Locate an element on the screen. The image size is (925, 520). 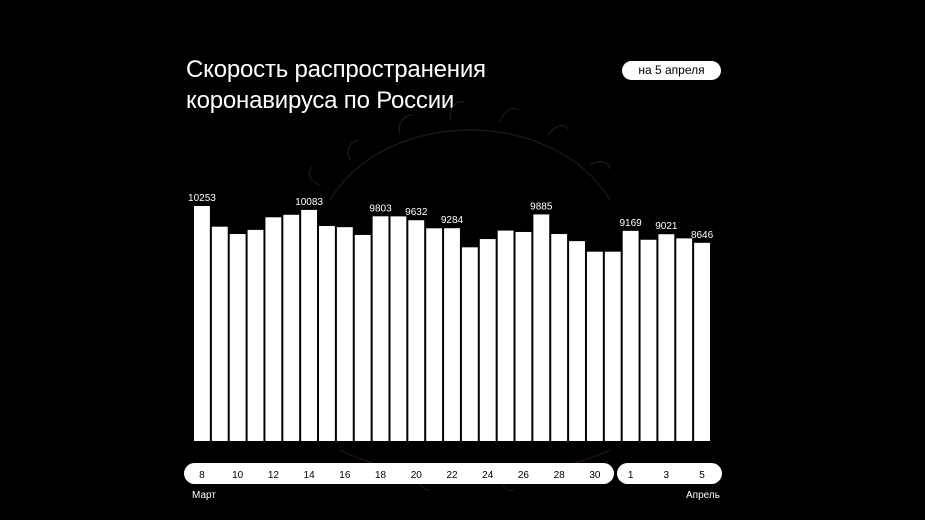
march-axis-pill is located at coordinates (399, 473).